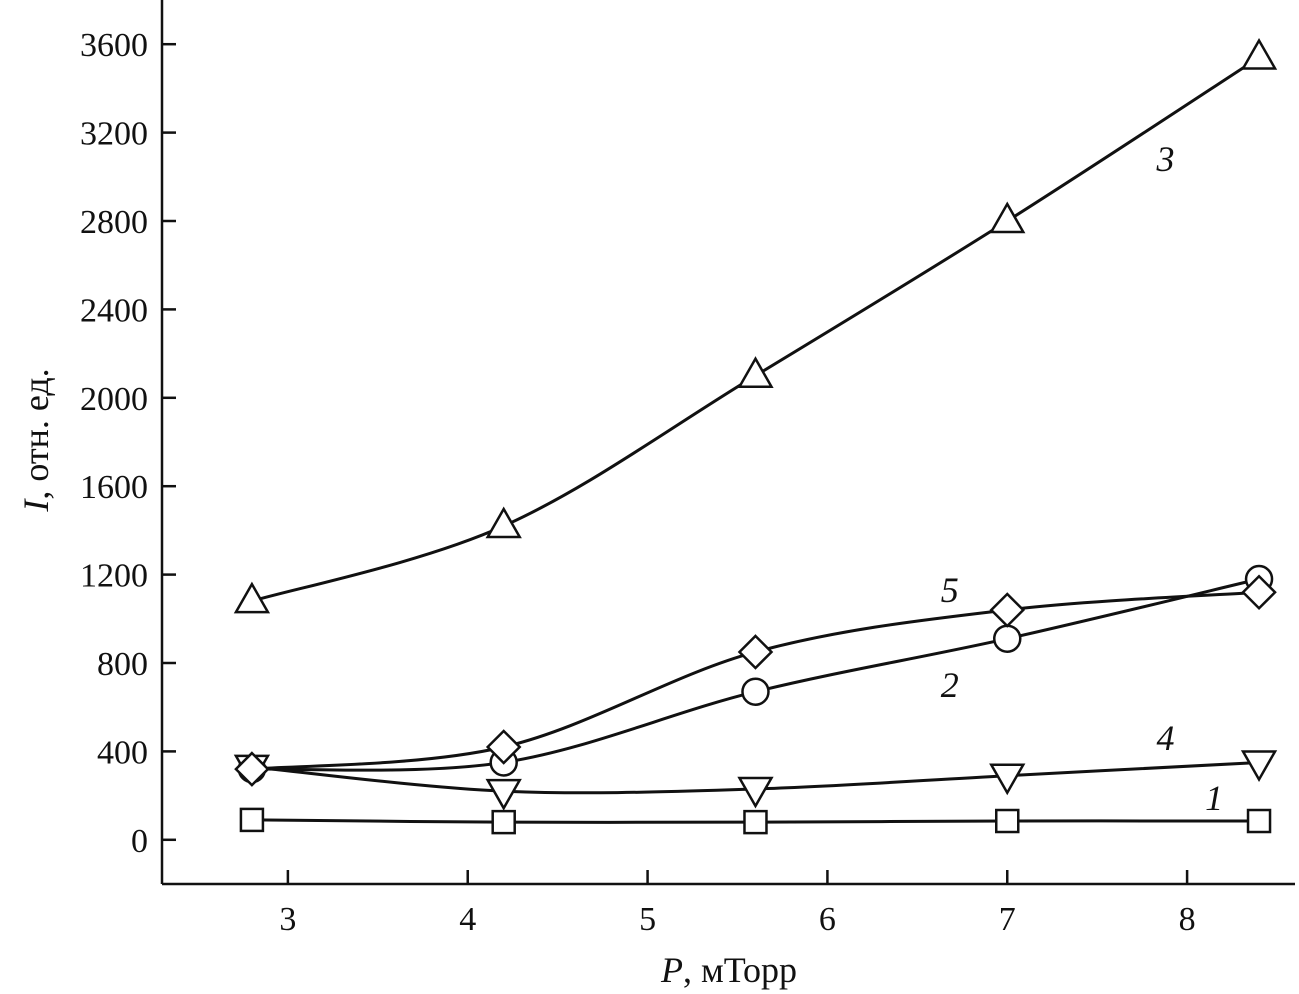 This screenshot has height=994, width=1299. What do you see at coordinates (950, 685) in the screenshot?
I see `series-label-2: 2` at bounding box center [950, 685].